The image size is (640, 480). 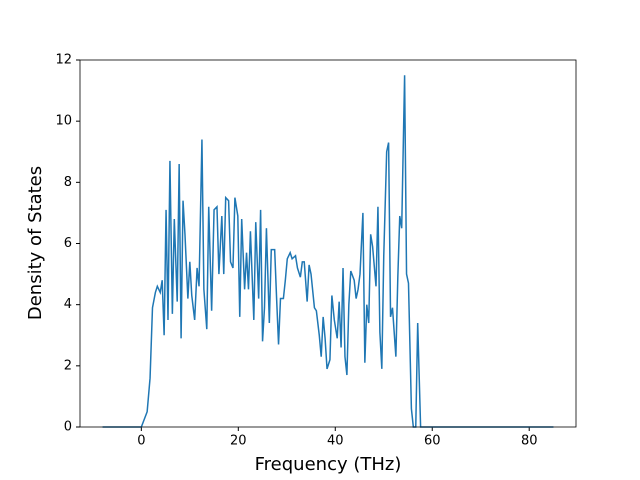 I want to click on x-tick-label: 40, so click(x=335, y=441).